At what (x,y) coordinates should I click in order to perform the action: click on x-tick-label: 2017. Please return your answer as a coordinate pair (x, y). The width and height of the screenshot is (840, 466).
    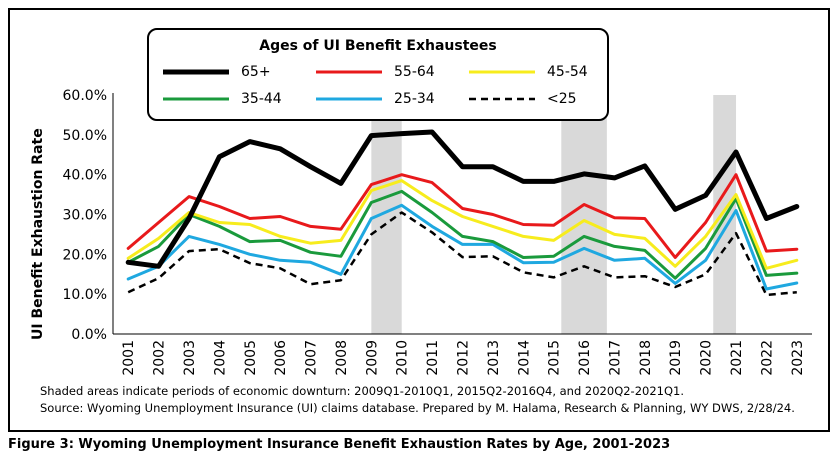
    Looking at the image, I should click on (615, 358).